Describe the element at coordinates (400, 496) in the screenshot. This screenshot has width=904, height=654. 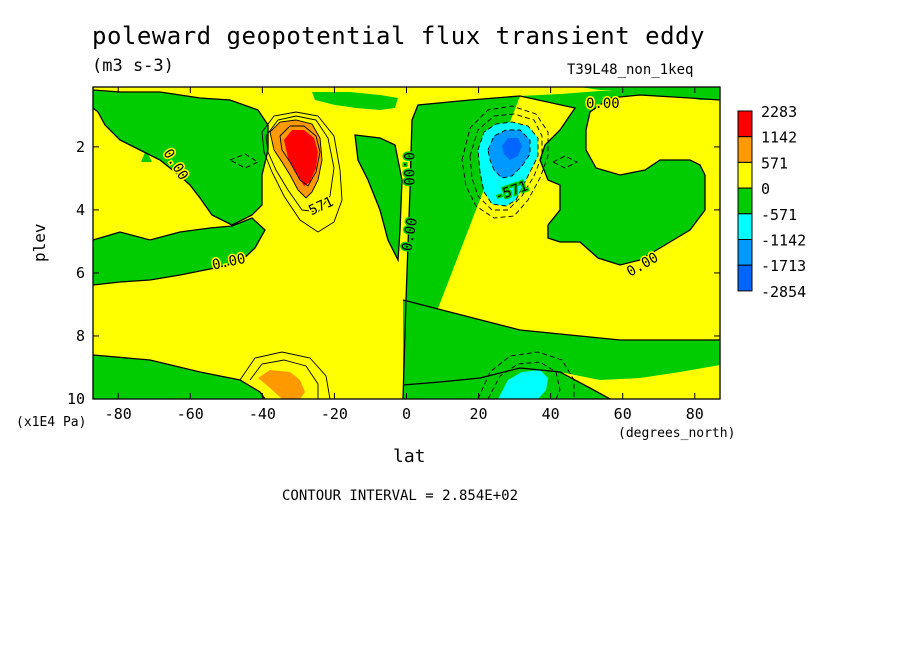
I see `contour-interval: CONTOUR INTERVAL = 2.854E+02` at that location.